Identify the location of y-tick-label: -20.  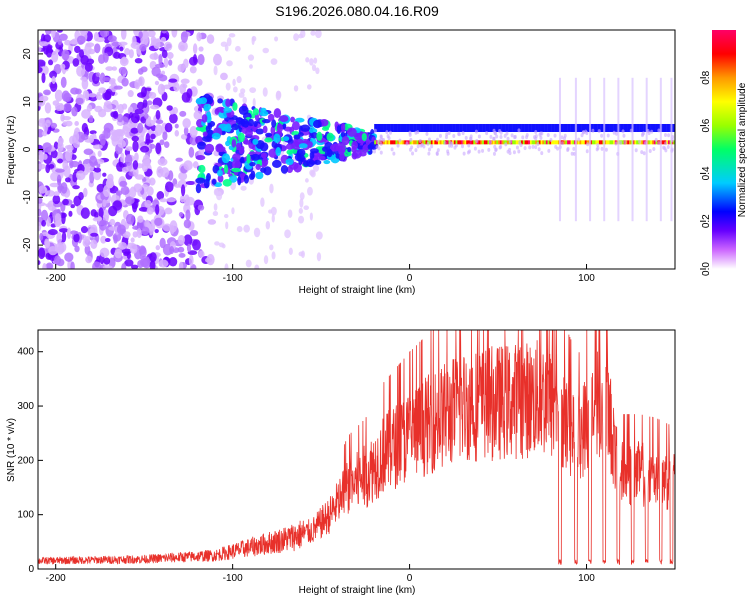
(27, 244).